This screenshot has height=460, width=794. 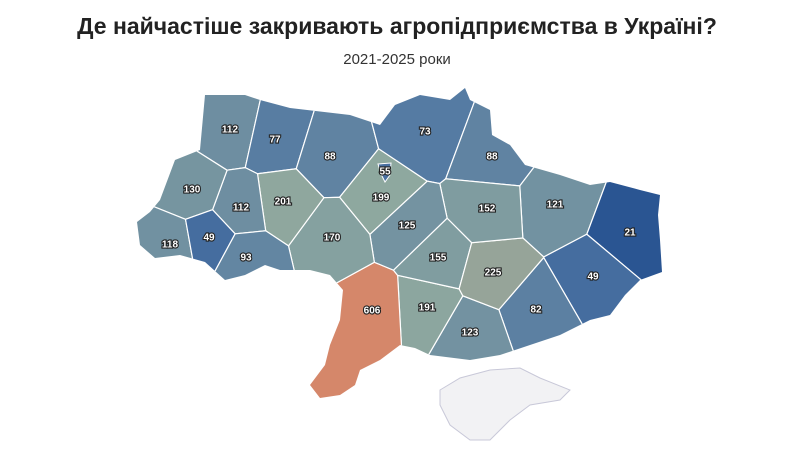 I want to click on region-value: 77, so click(x=275, y=140).